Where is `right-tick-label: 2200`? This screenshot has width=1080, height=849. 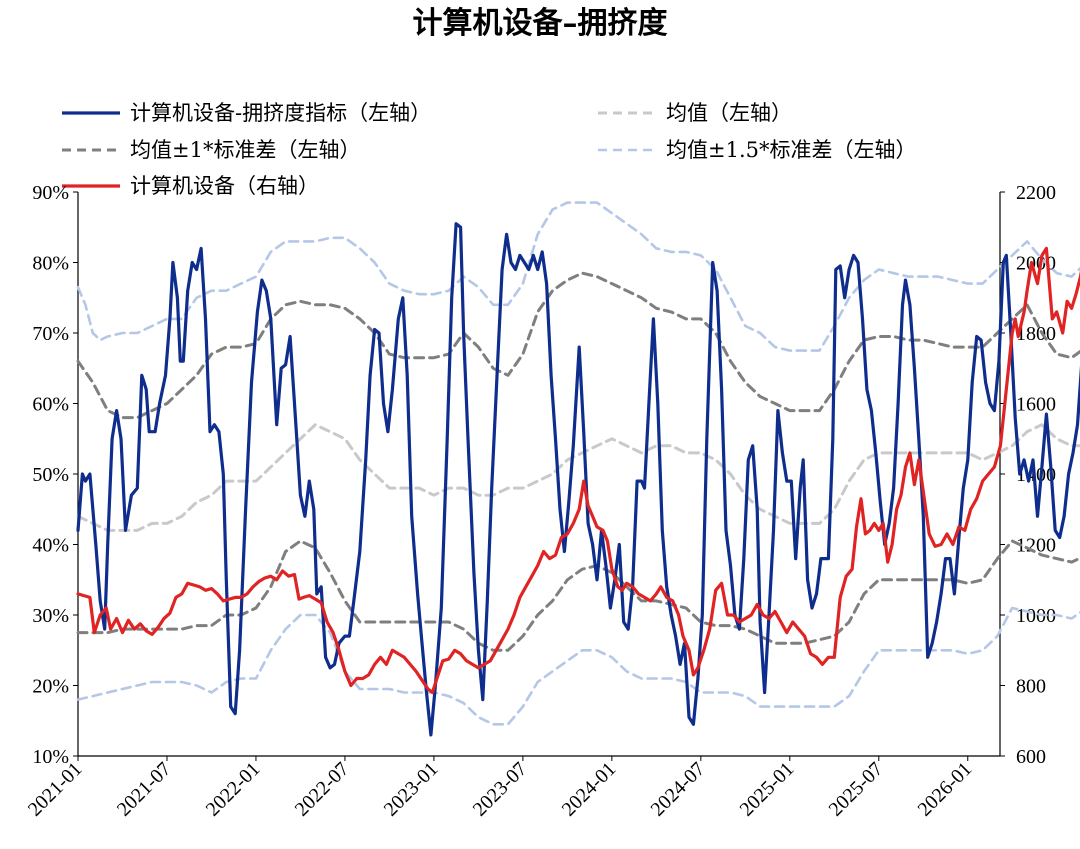 right-tick-label: 2200 is located at coordinates (1036, 193).